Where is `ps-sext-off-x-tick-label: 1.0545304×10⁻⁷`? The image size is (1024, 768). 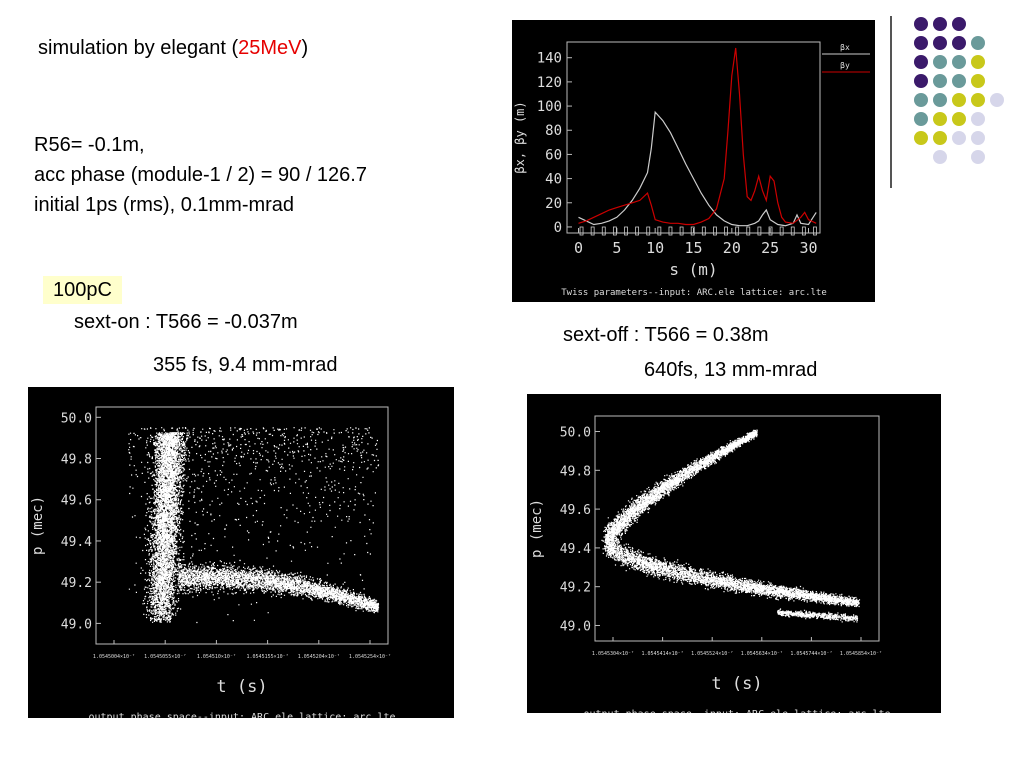 ps-sext-off-x-tick-label: 1.0545304×10⁻⁷ is located at coordinates (613, 654).